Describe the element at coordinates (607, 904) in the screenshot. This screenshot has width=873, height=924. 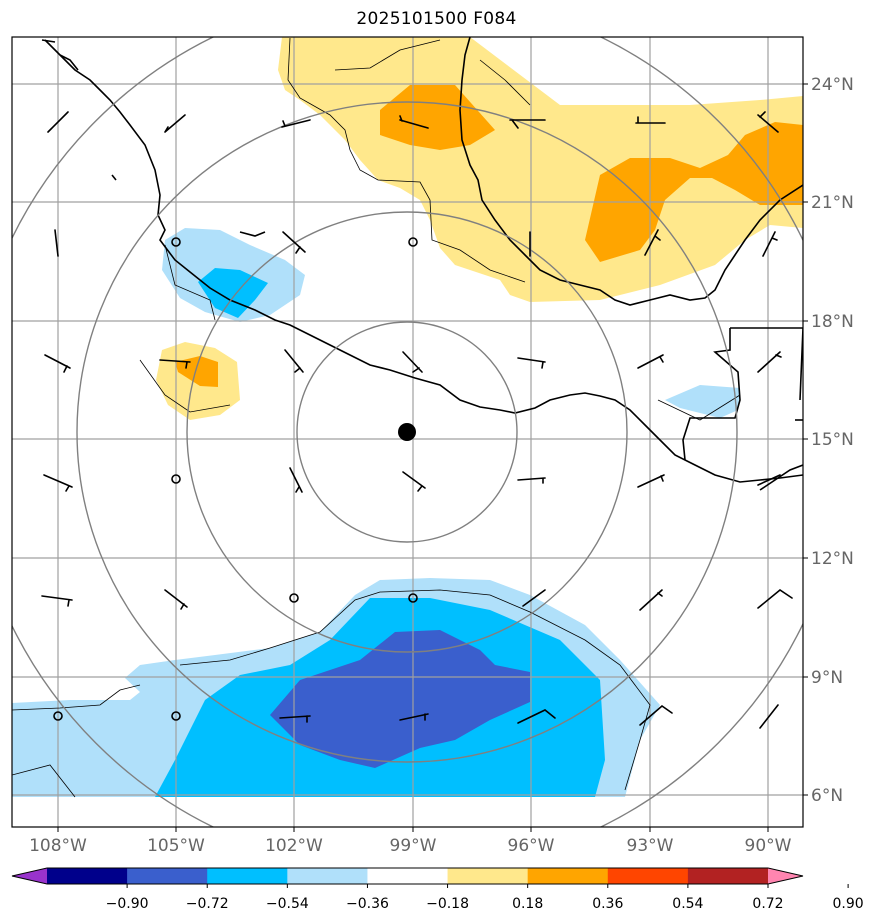
I see `colorbar-tick-label: 0.36` at that location.